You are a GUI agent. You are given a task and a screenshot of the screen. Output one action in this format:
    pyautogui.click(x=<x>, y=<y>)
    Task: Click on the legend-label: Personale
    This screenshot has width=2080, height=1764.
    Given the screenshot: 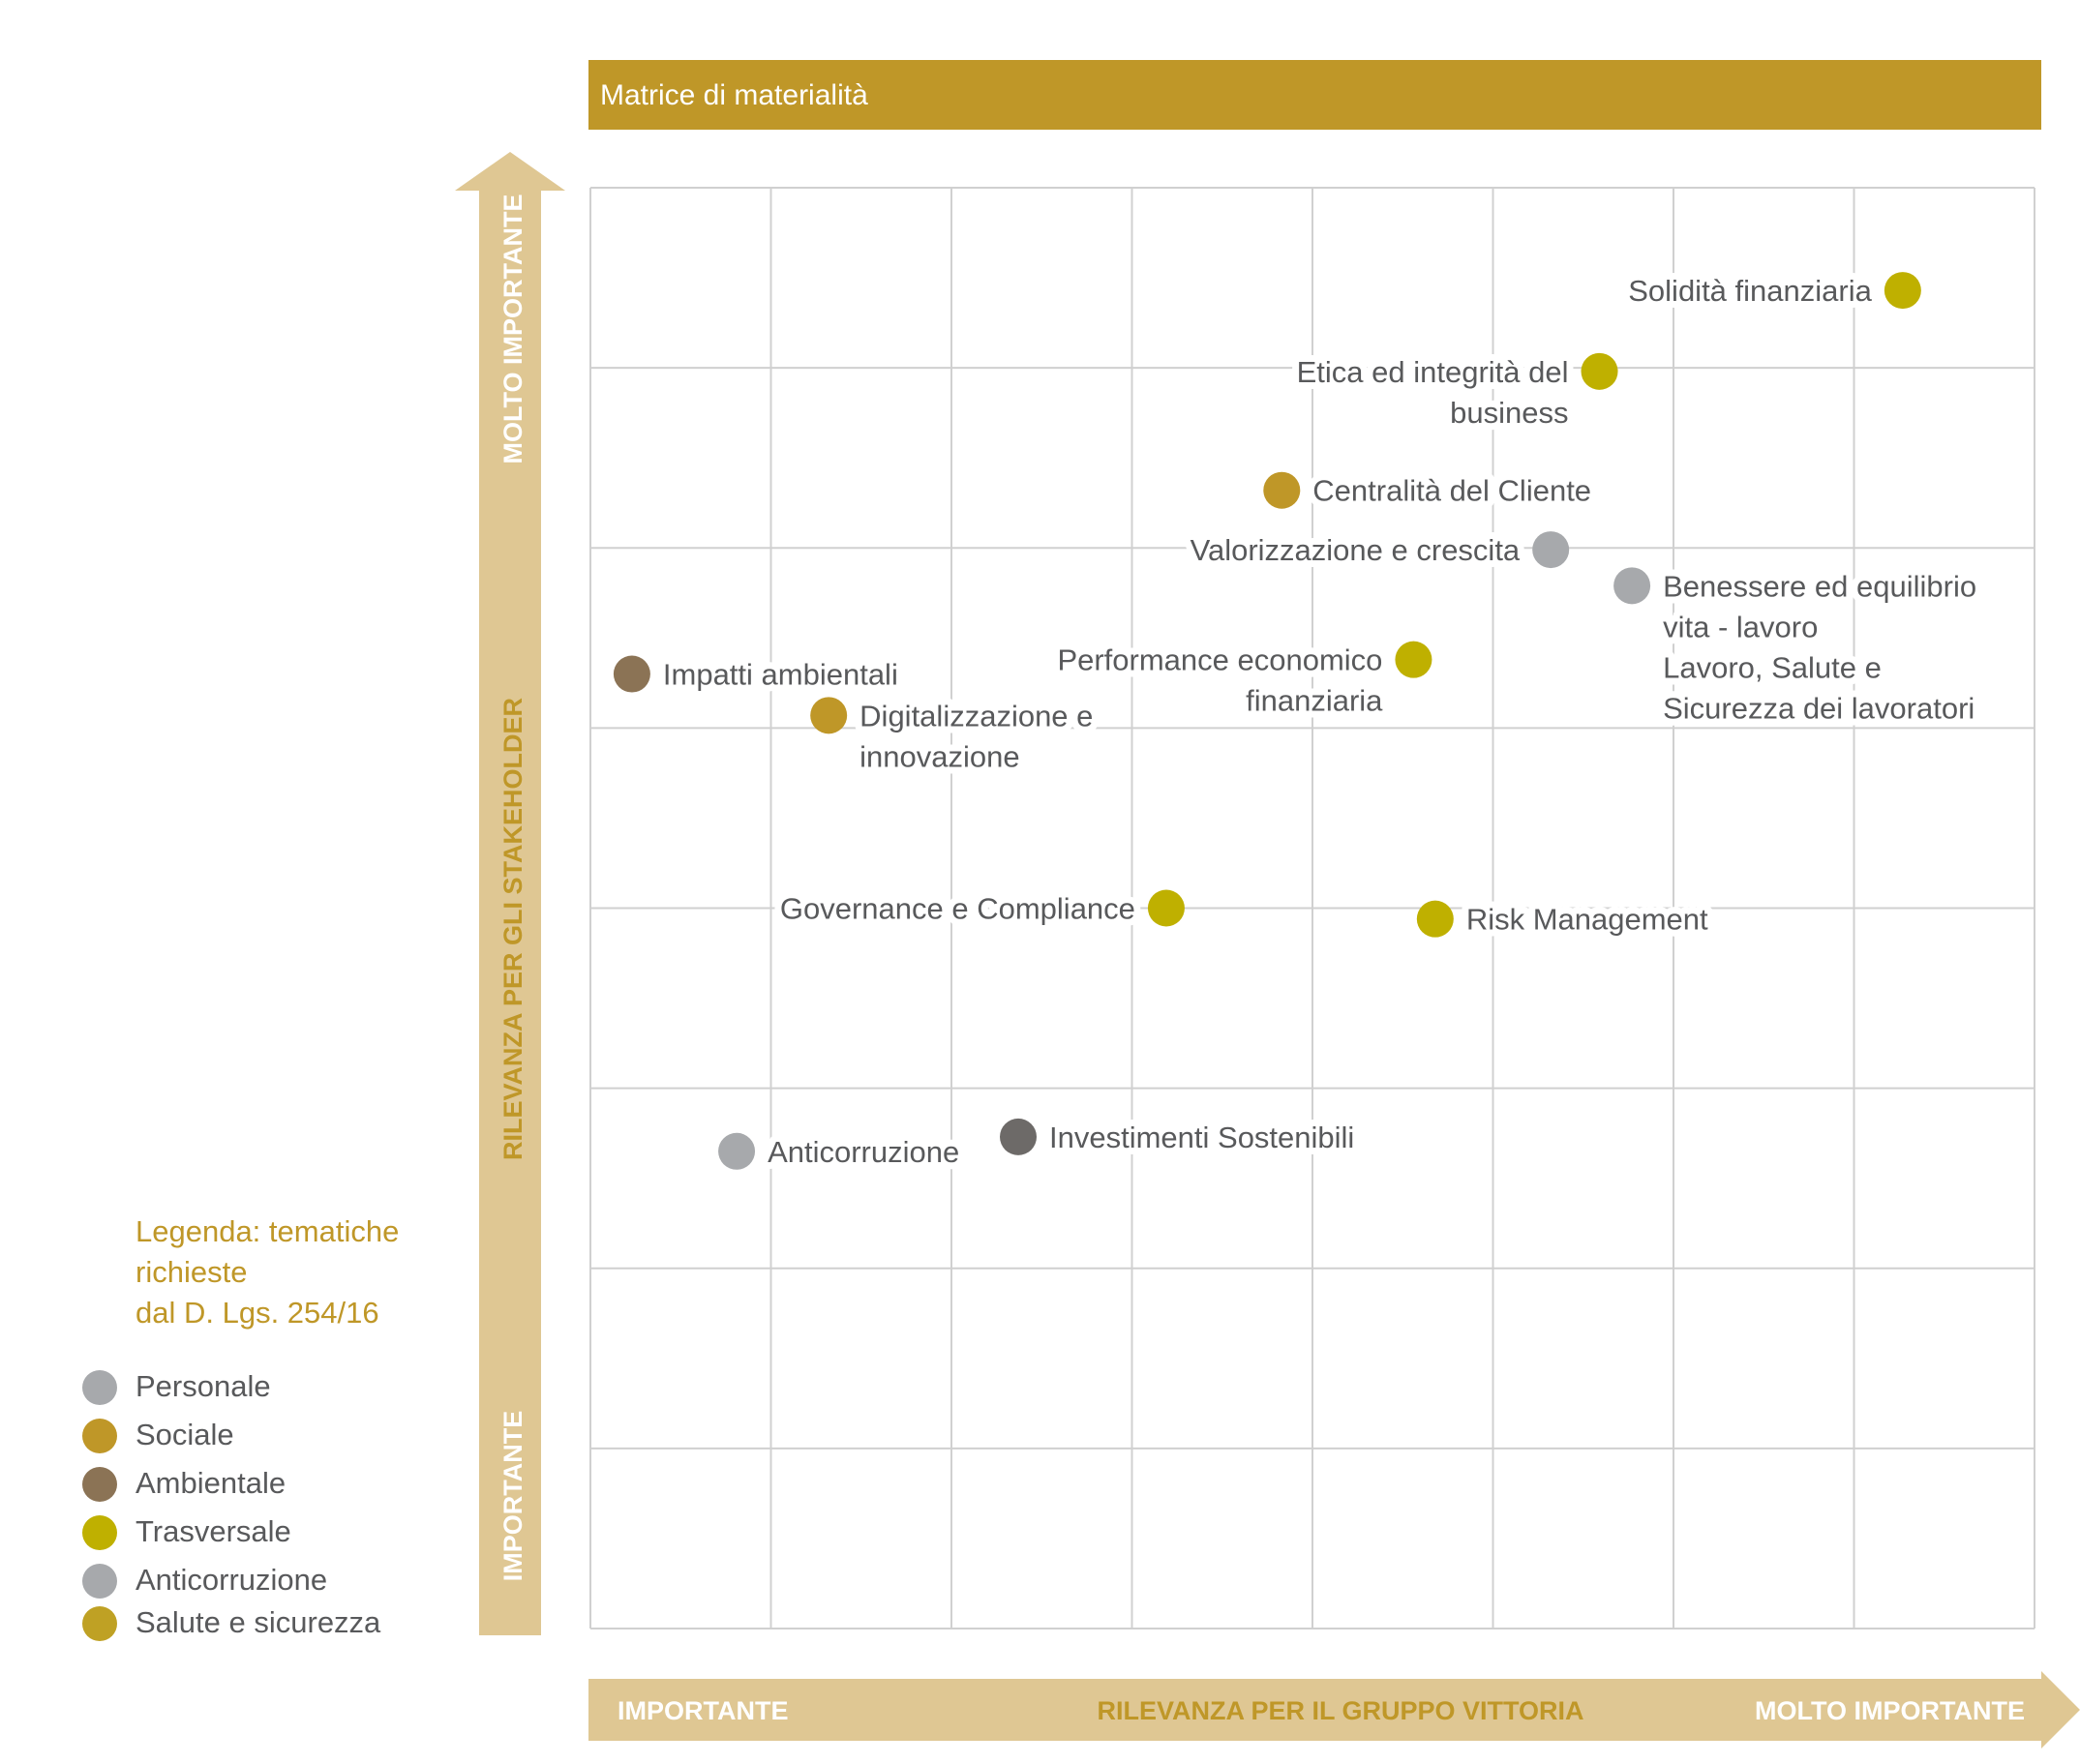 What is the action you would take?
    pyautogui.click(x=203, y=1386)
    